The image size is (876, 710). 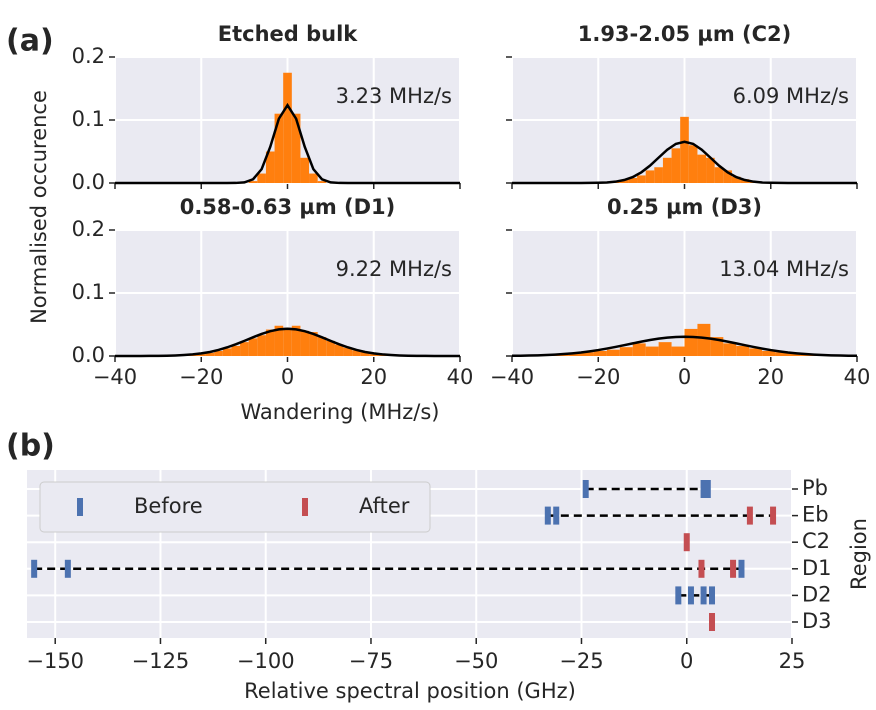 I want to click on chart-title: Etched bulk, so click(x=288, y=34).